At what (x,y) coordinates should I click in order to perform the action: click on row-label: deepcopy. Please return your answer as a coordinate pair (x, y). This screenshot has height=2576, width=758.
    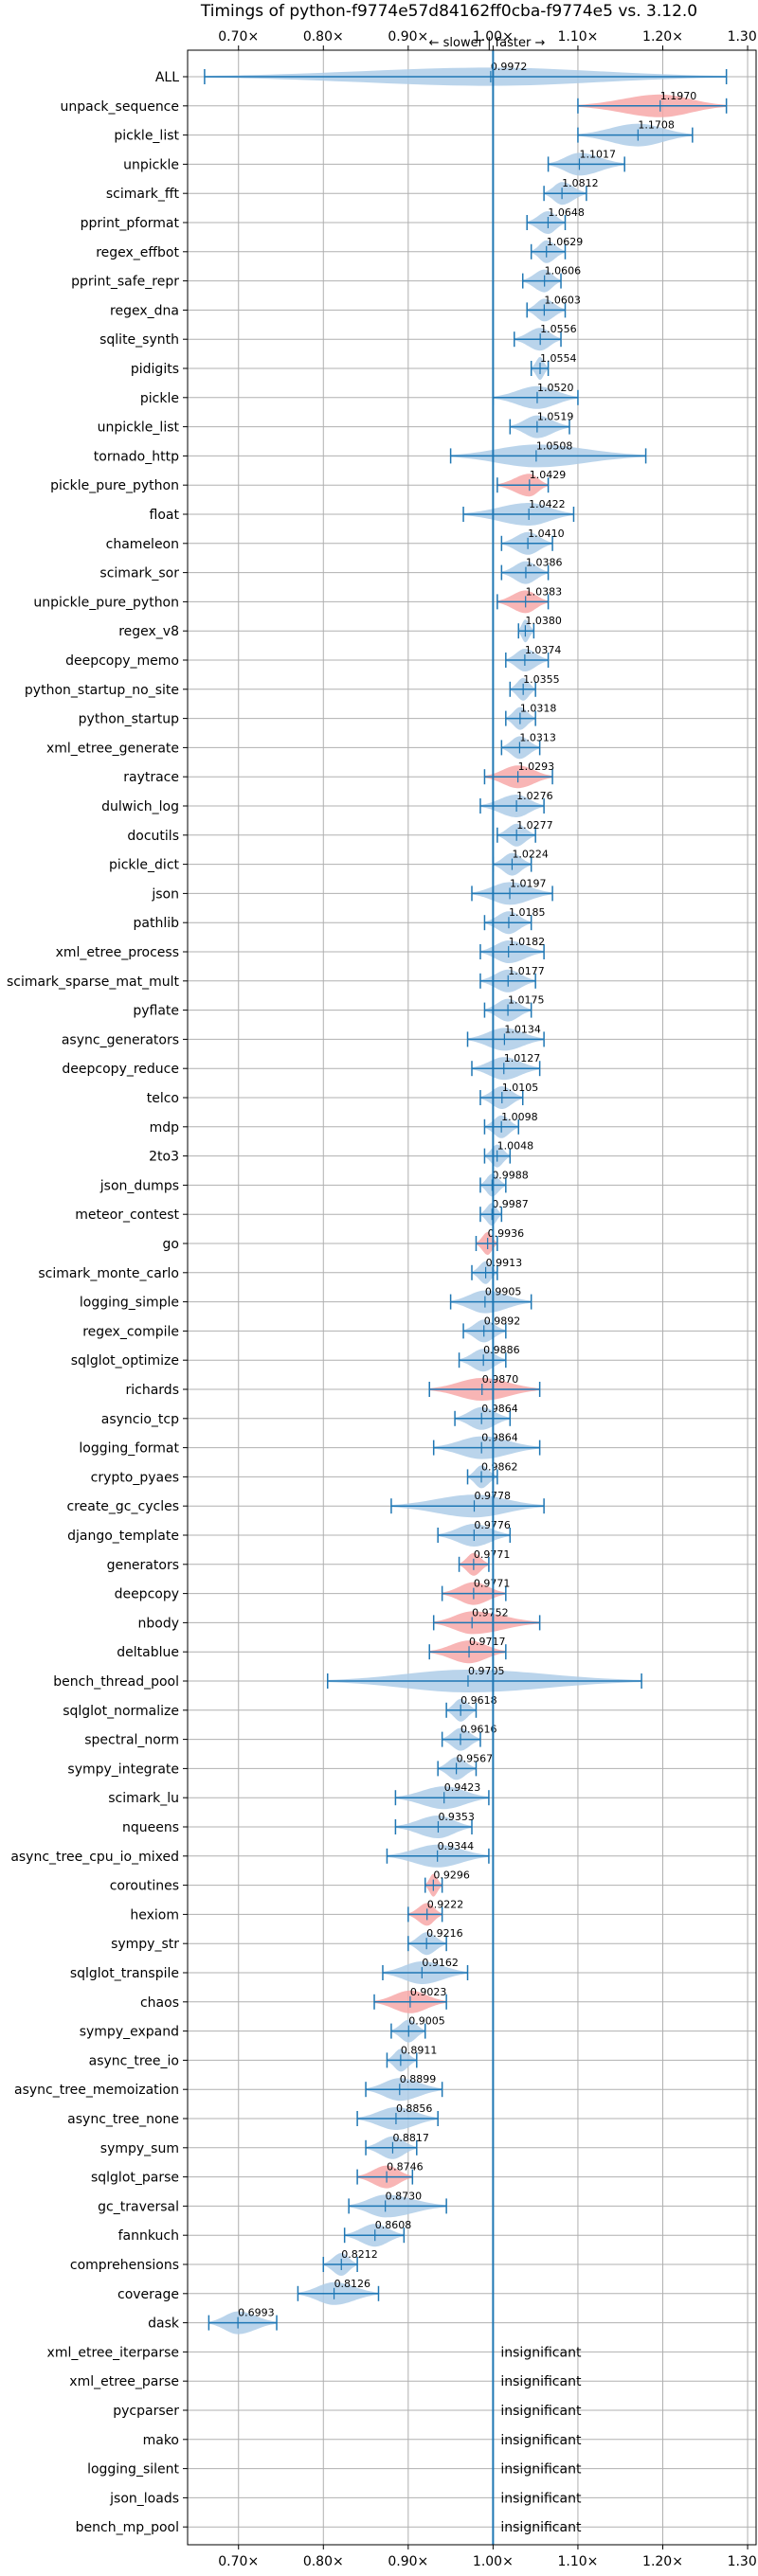
    Looking at the image, I should click on (147, 1594).